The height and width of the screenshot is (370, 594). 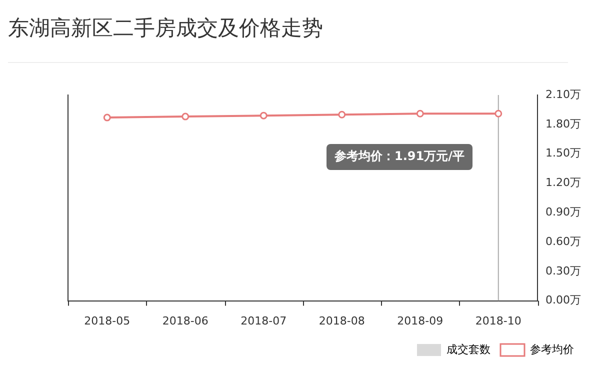 I want to click on y2-tick-label: 0.00万, so click(x=564, y=300).